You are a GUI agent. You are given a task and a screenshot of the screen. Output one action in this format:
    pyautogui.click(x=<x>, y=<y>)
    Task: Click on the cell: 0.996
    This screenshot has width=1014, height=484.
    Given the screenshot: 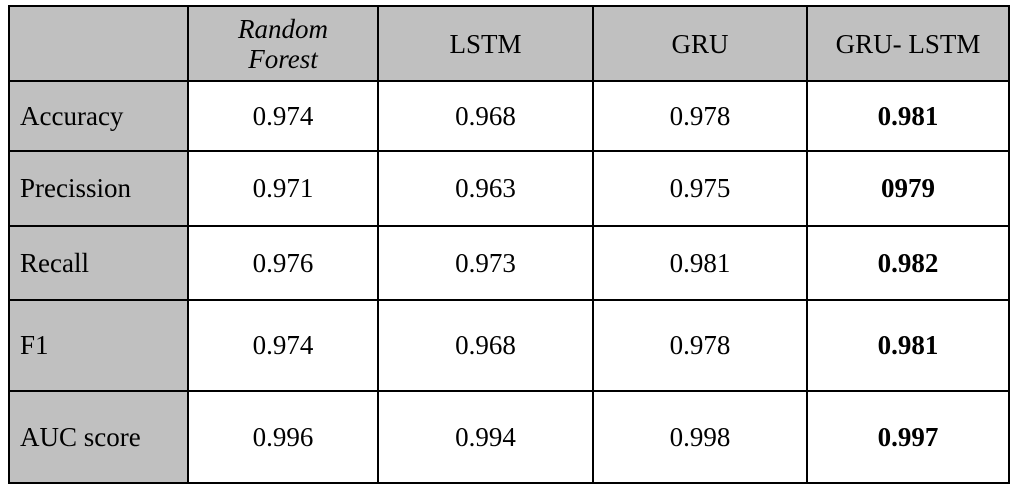 What is the action you would take?
    pyautogui.click(x=283, y=437)
    